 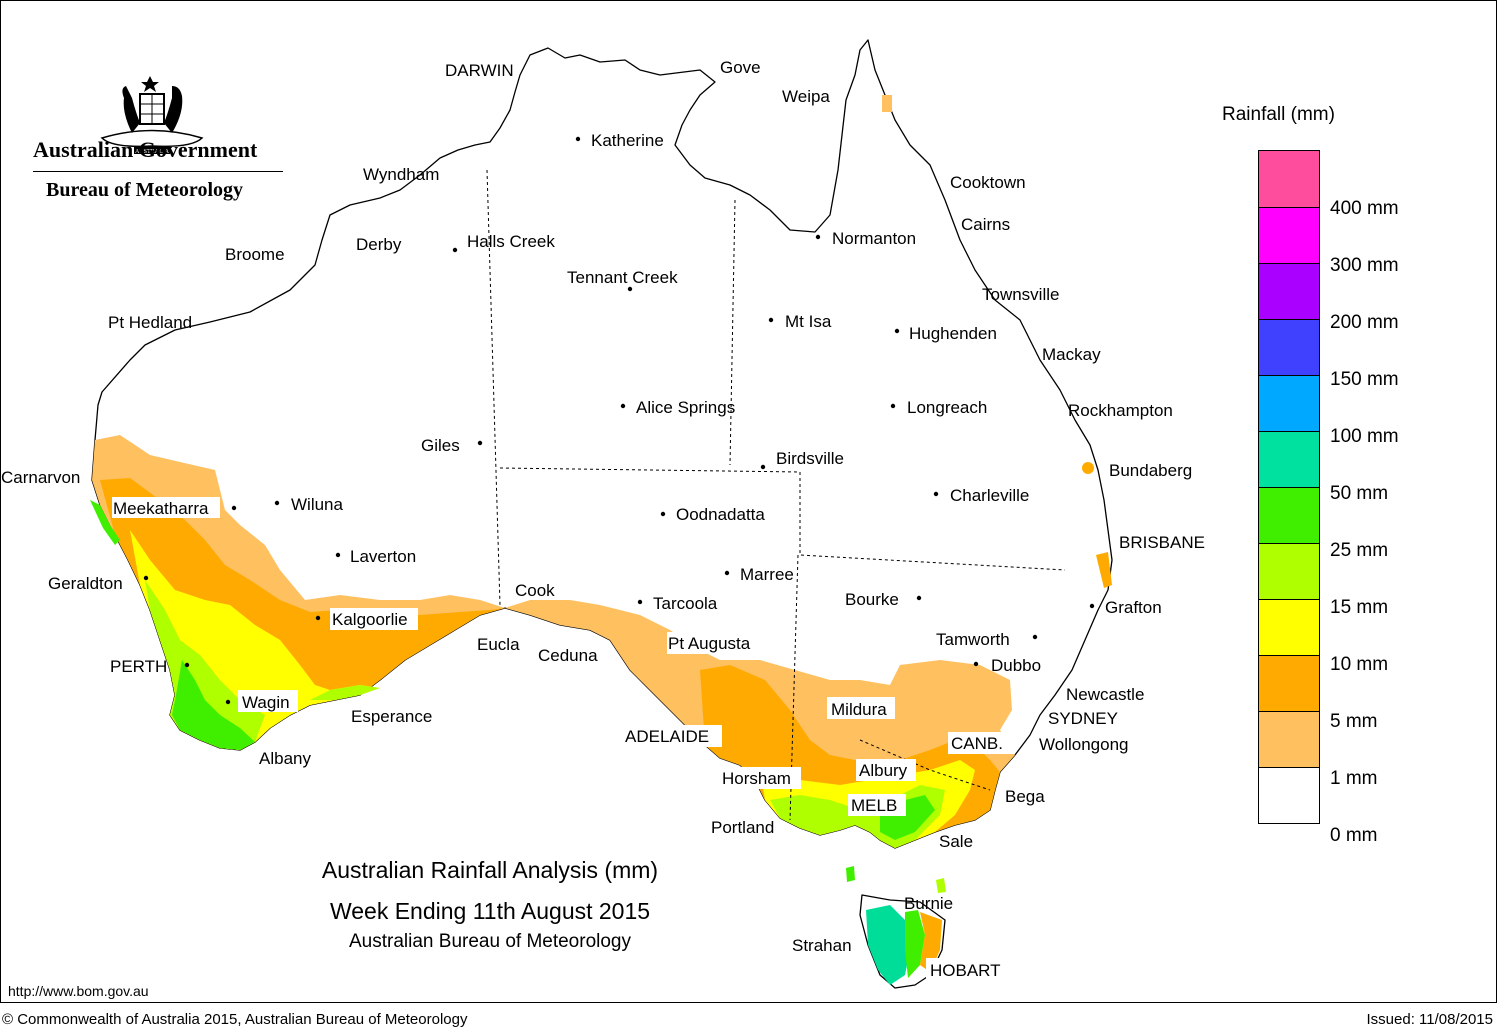 What do you see at coordinates (1364, 436) in the screenshot?
I see `legend-label: 100 mm` at bounding box center [1364, 436].